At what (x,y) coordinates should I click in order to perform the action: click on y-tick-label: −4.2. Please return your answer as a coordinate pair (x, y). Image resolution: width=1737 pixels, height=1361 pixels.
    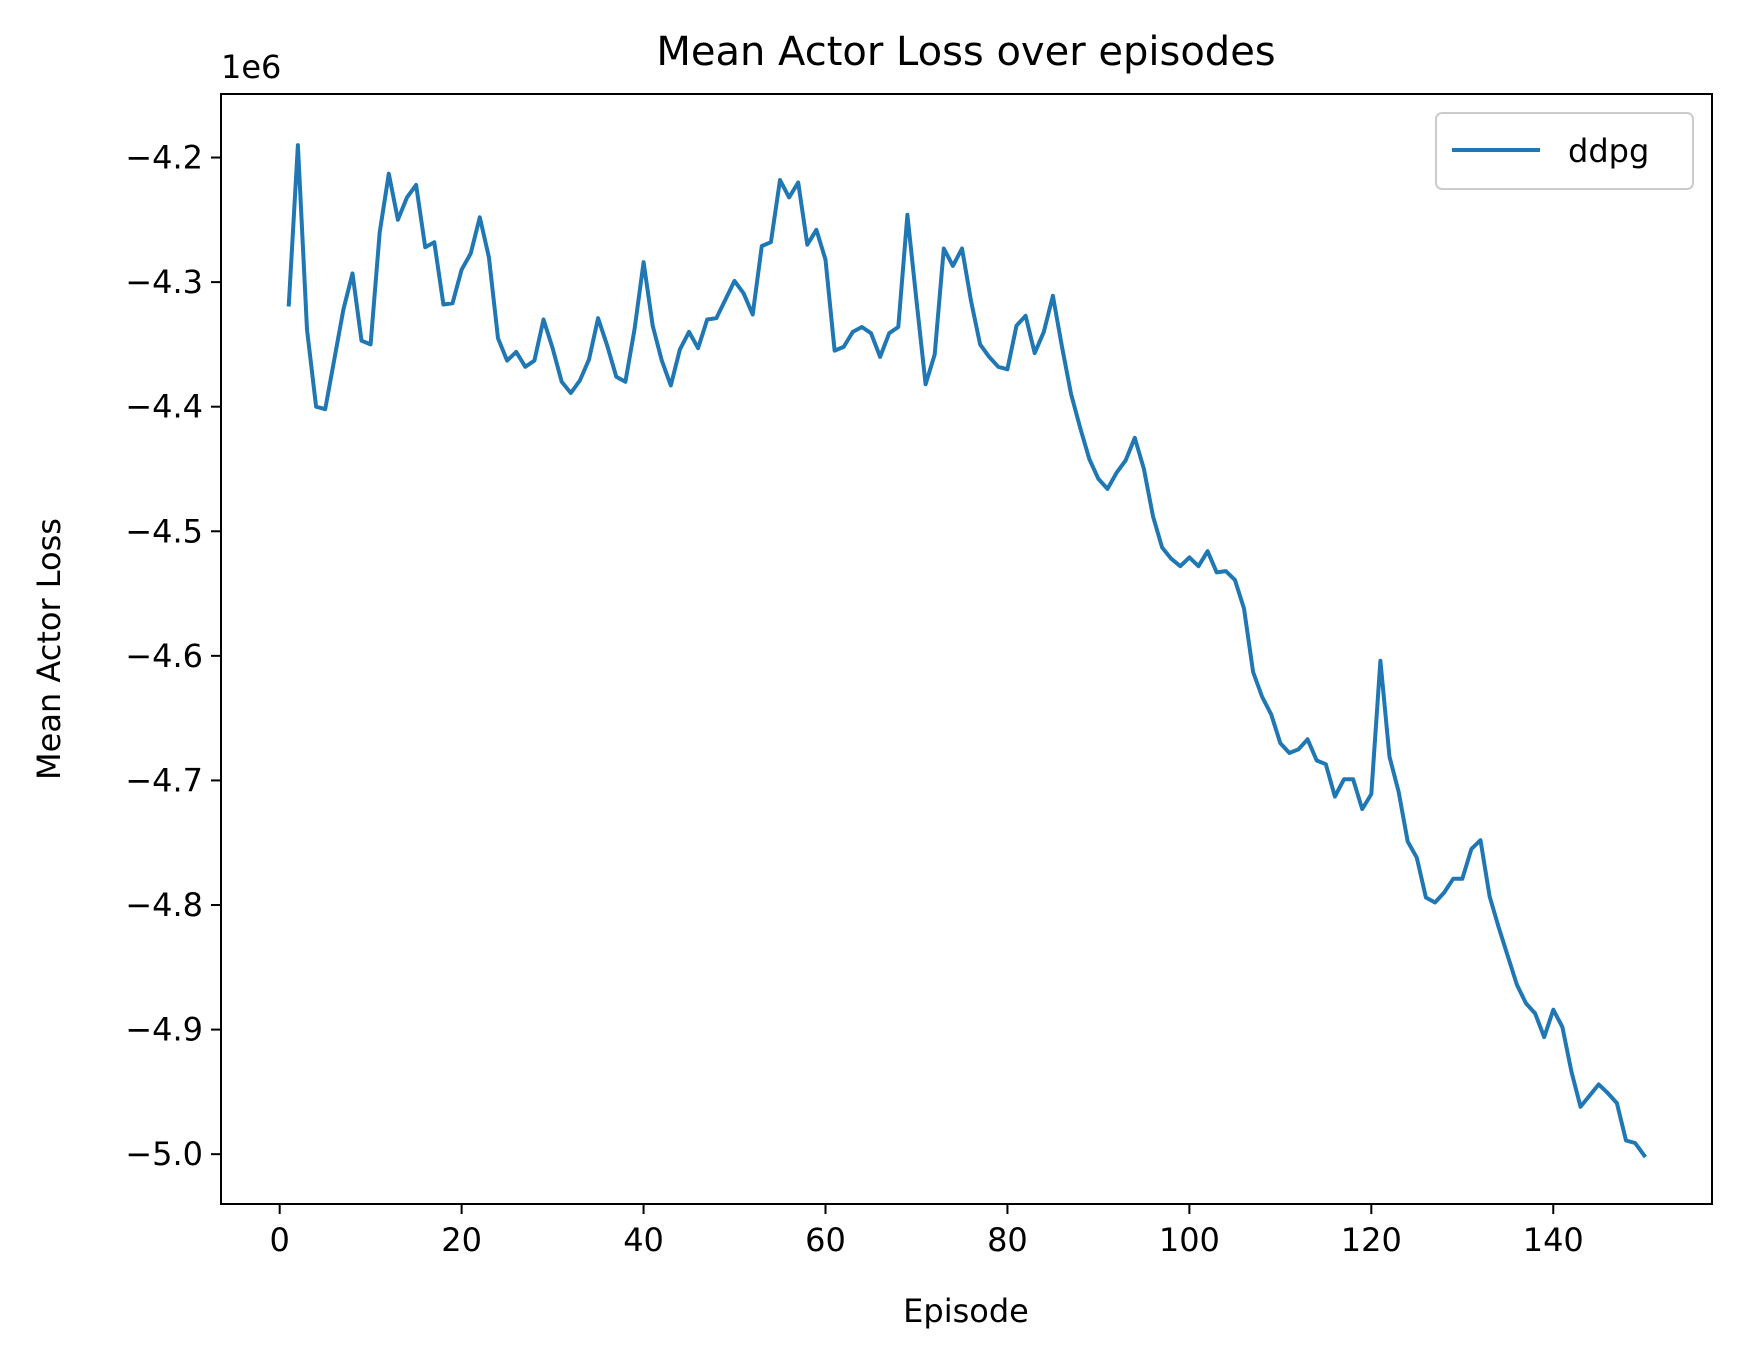
    Looking at the image, I should click on (164, 158).